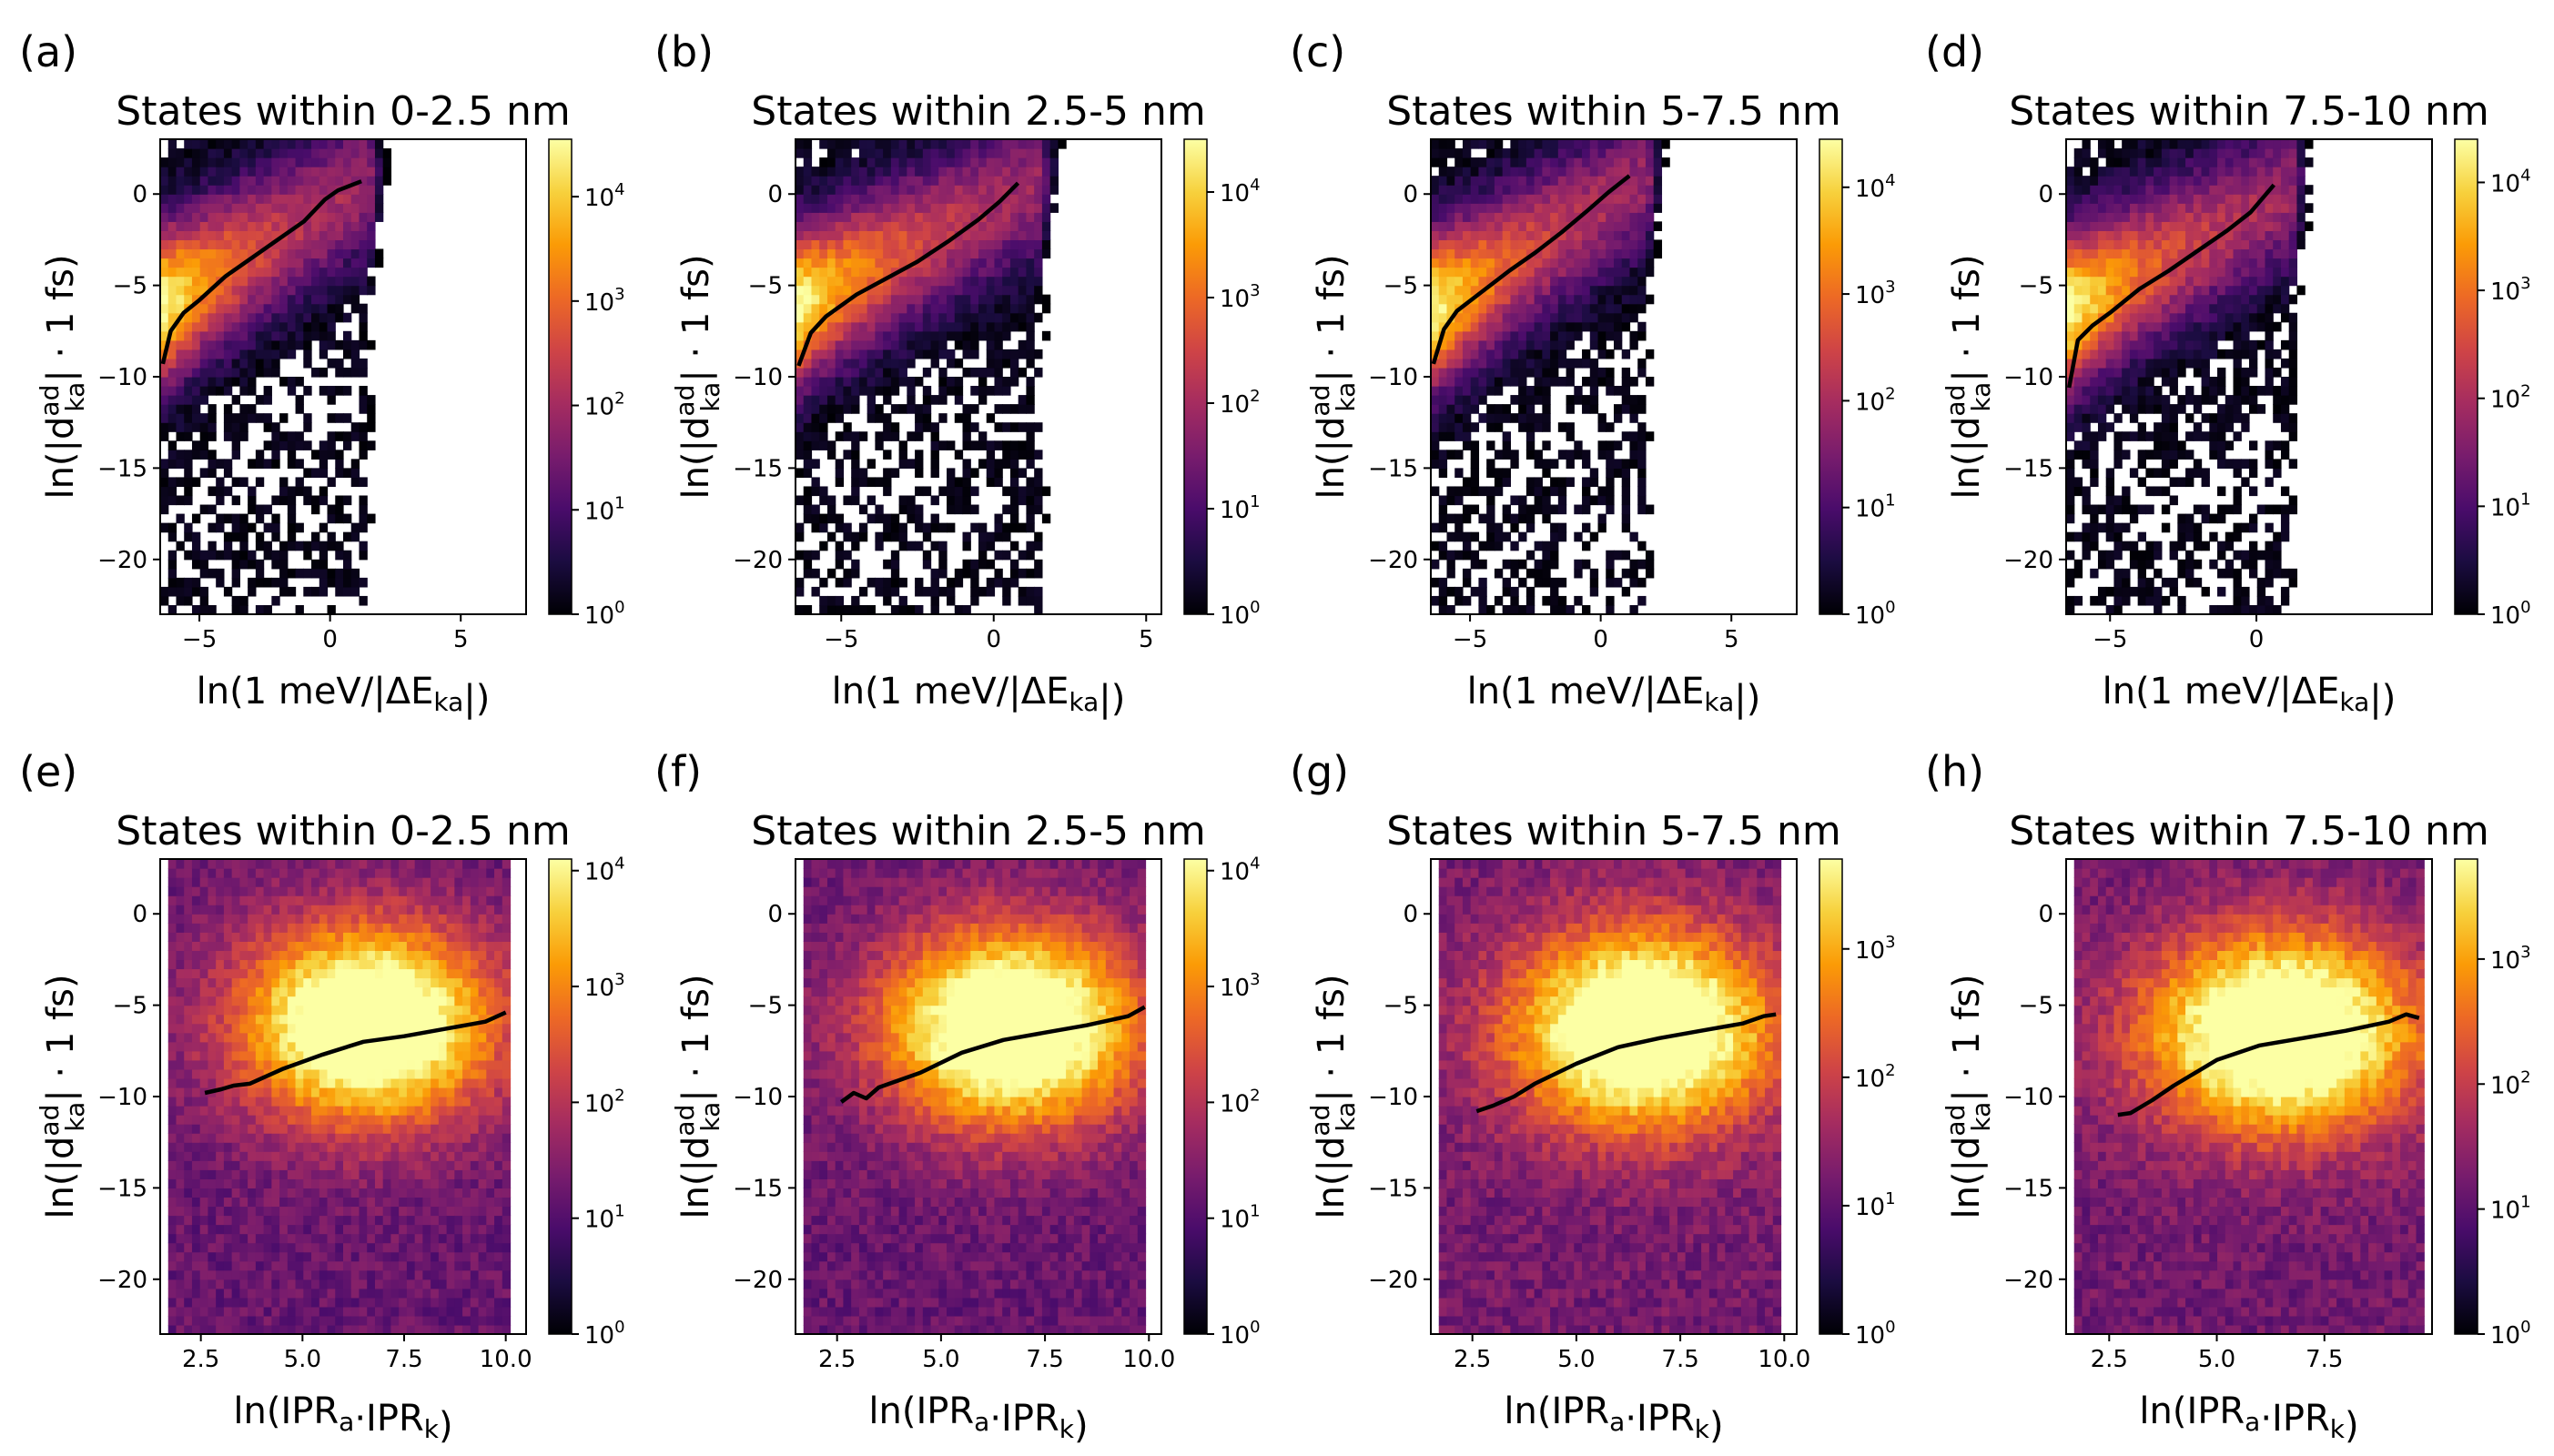 The width and height of the screenshot is (2554, 1456). I want to click on colorbar-tick-label: 100, so click(1240, 614).